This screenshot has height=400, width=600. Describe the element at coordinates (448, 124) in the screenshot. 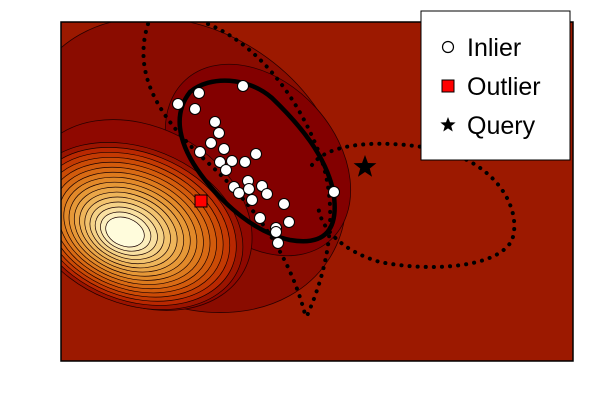

I see `legend-query-marker` at that location.